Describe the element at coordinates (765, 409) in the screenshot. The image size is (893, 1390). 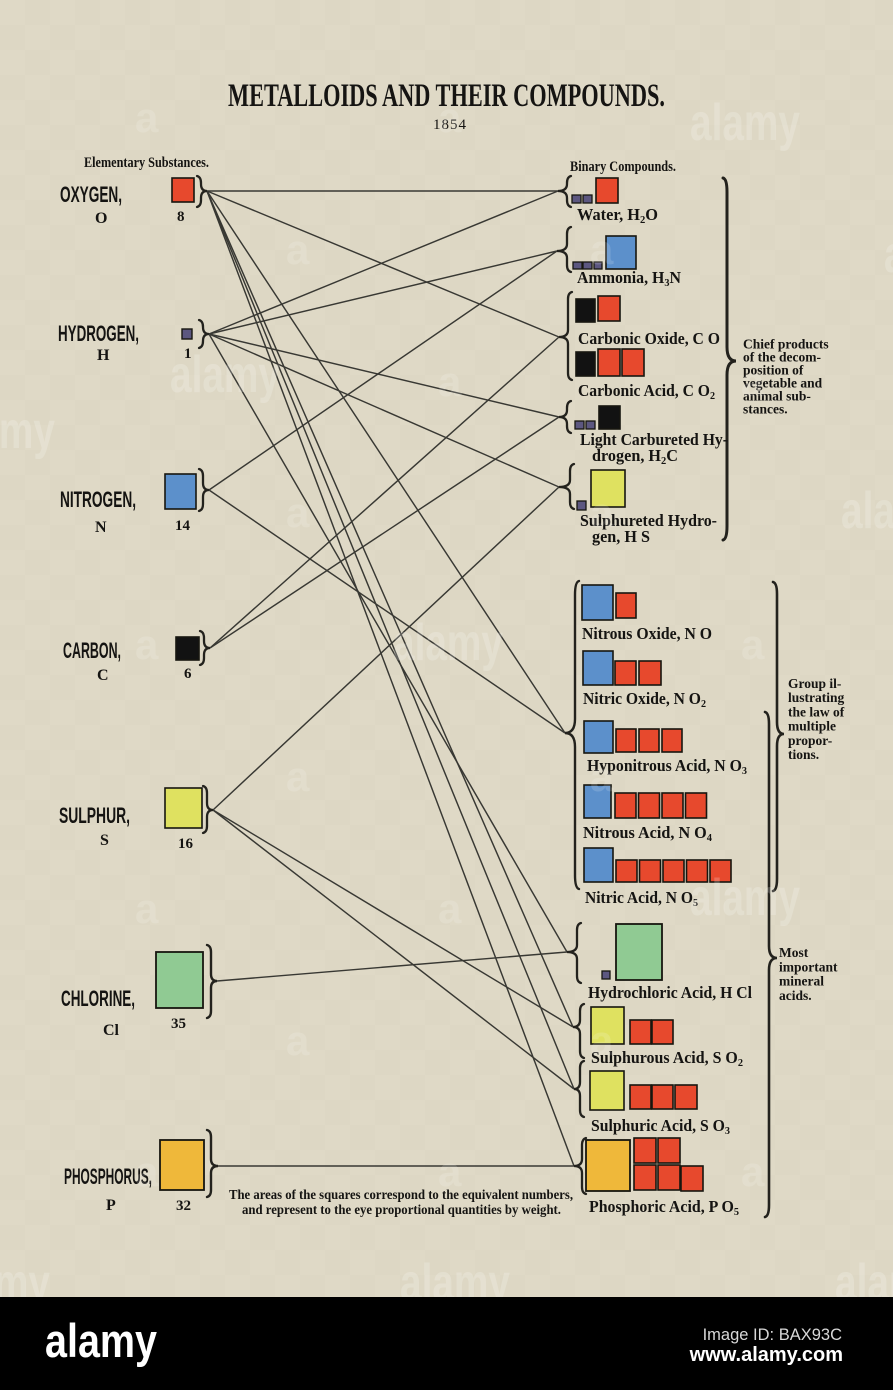
I see `svg-text: stances.` at that location.